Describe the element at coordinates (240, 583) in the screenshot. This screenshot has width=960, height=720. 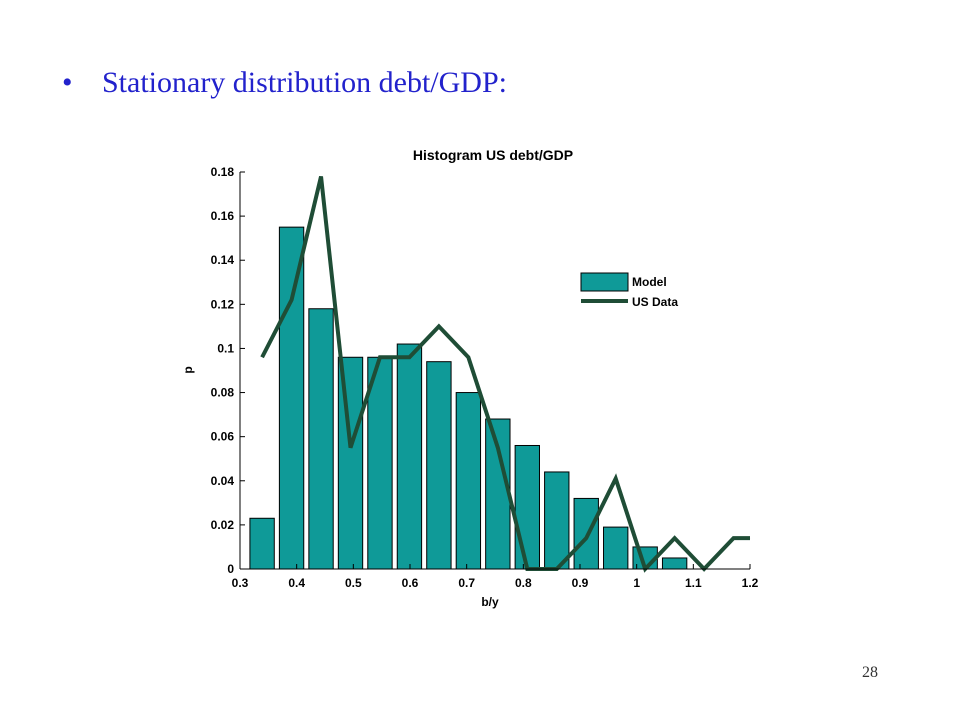
I see `x-tick-label: 0.3` at that location.